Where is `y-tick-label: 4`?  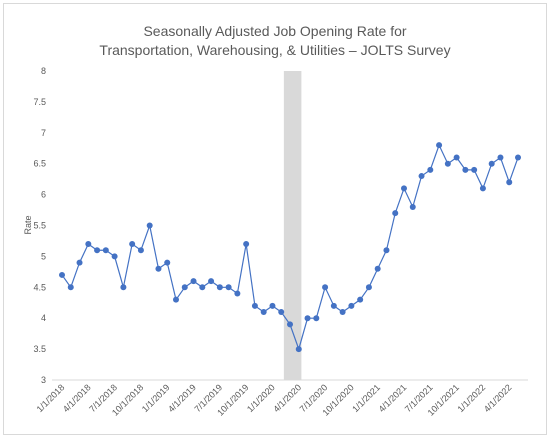
y-tick-label: 4 is located at coordinates (43, 318).